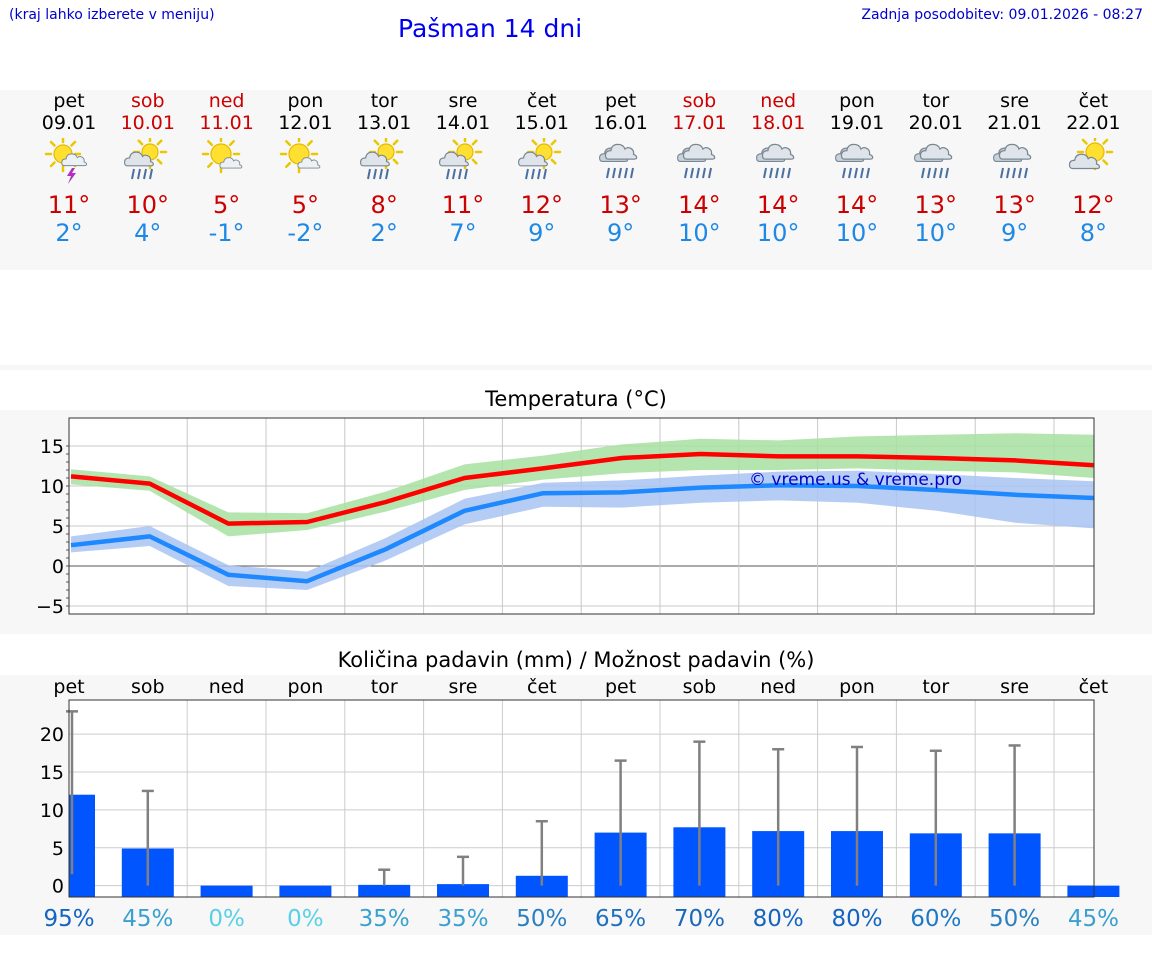  Describe the element at coordinates (1091, 154) in the screenshot. I see `sun-cloud-icon` at that location.